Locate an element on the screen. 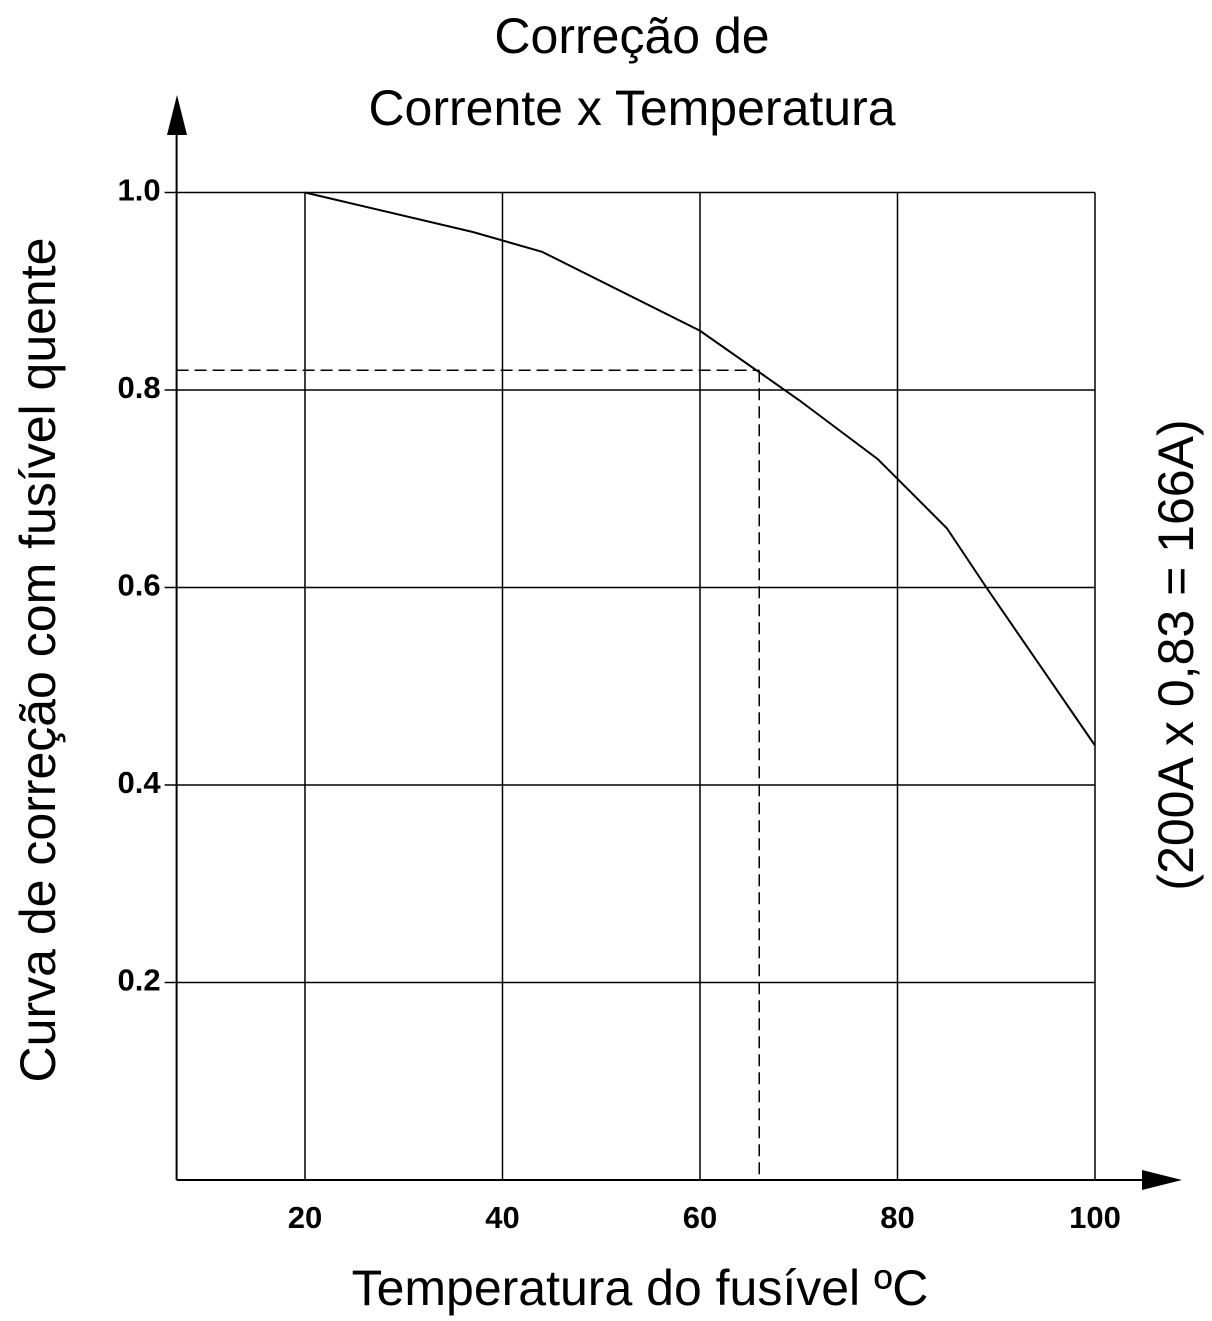 Image resolution: width=1212 pixels, height=1321 pixels. chart-title: Correção de is located at coordinates (631, 36).